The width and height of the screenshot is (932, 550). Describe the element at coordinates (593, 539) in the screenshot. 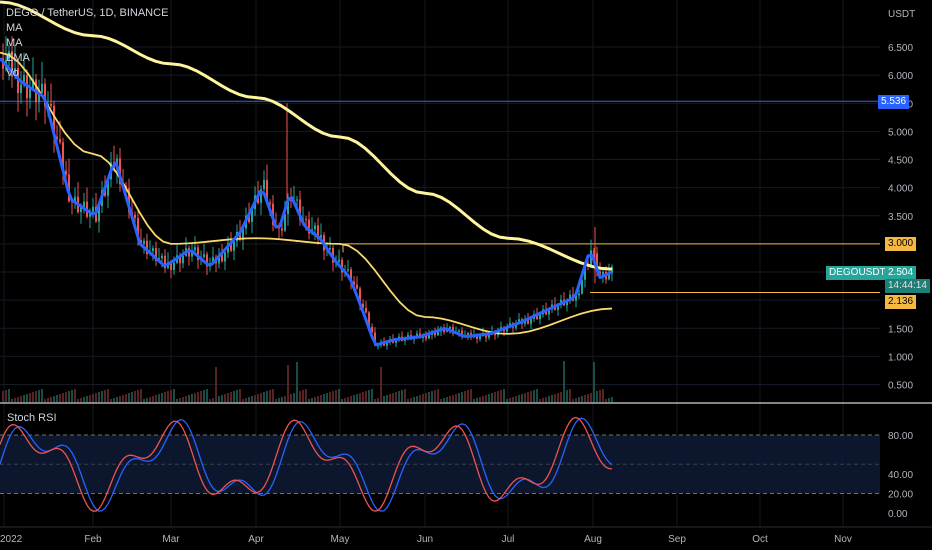

I see `time-axis-label: Aug` at that location.